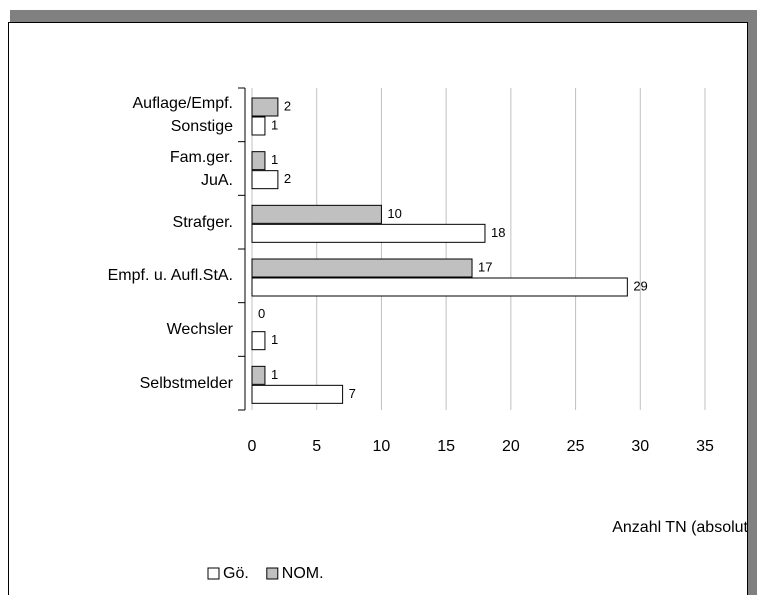 This screenshot has width=757, height=595. Describe the element at coordinates (383, 16) in the screenshot. I see `frame-top` at that location.